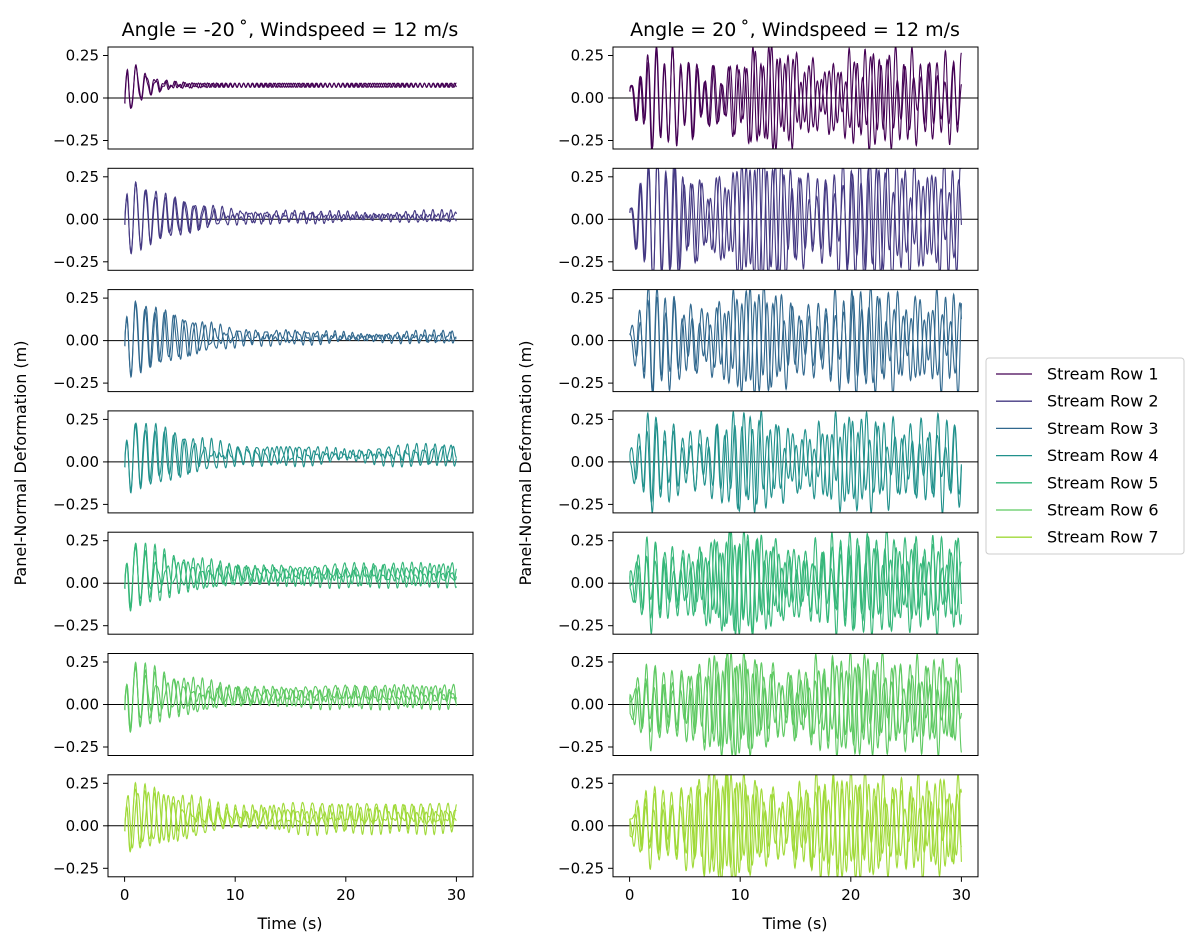 This screenshot has height=951, width=1200. Describe the element at coordinates (1103, 537) in the screenshot. I see `legend-label-7: Stream Row 7` at that location.